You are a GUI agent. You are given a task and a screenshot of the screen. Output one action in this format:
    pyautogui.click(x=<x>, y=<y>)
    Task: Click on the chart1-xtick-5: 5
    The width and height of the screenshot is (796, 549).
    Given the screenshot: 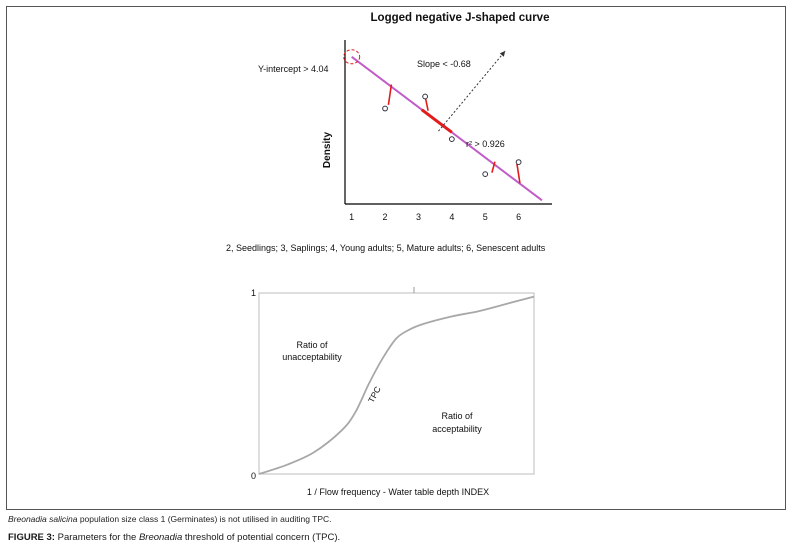 What is the action you would take?
    pyautogui.click(x=485, y=217)
    